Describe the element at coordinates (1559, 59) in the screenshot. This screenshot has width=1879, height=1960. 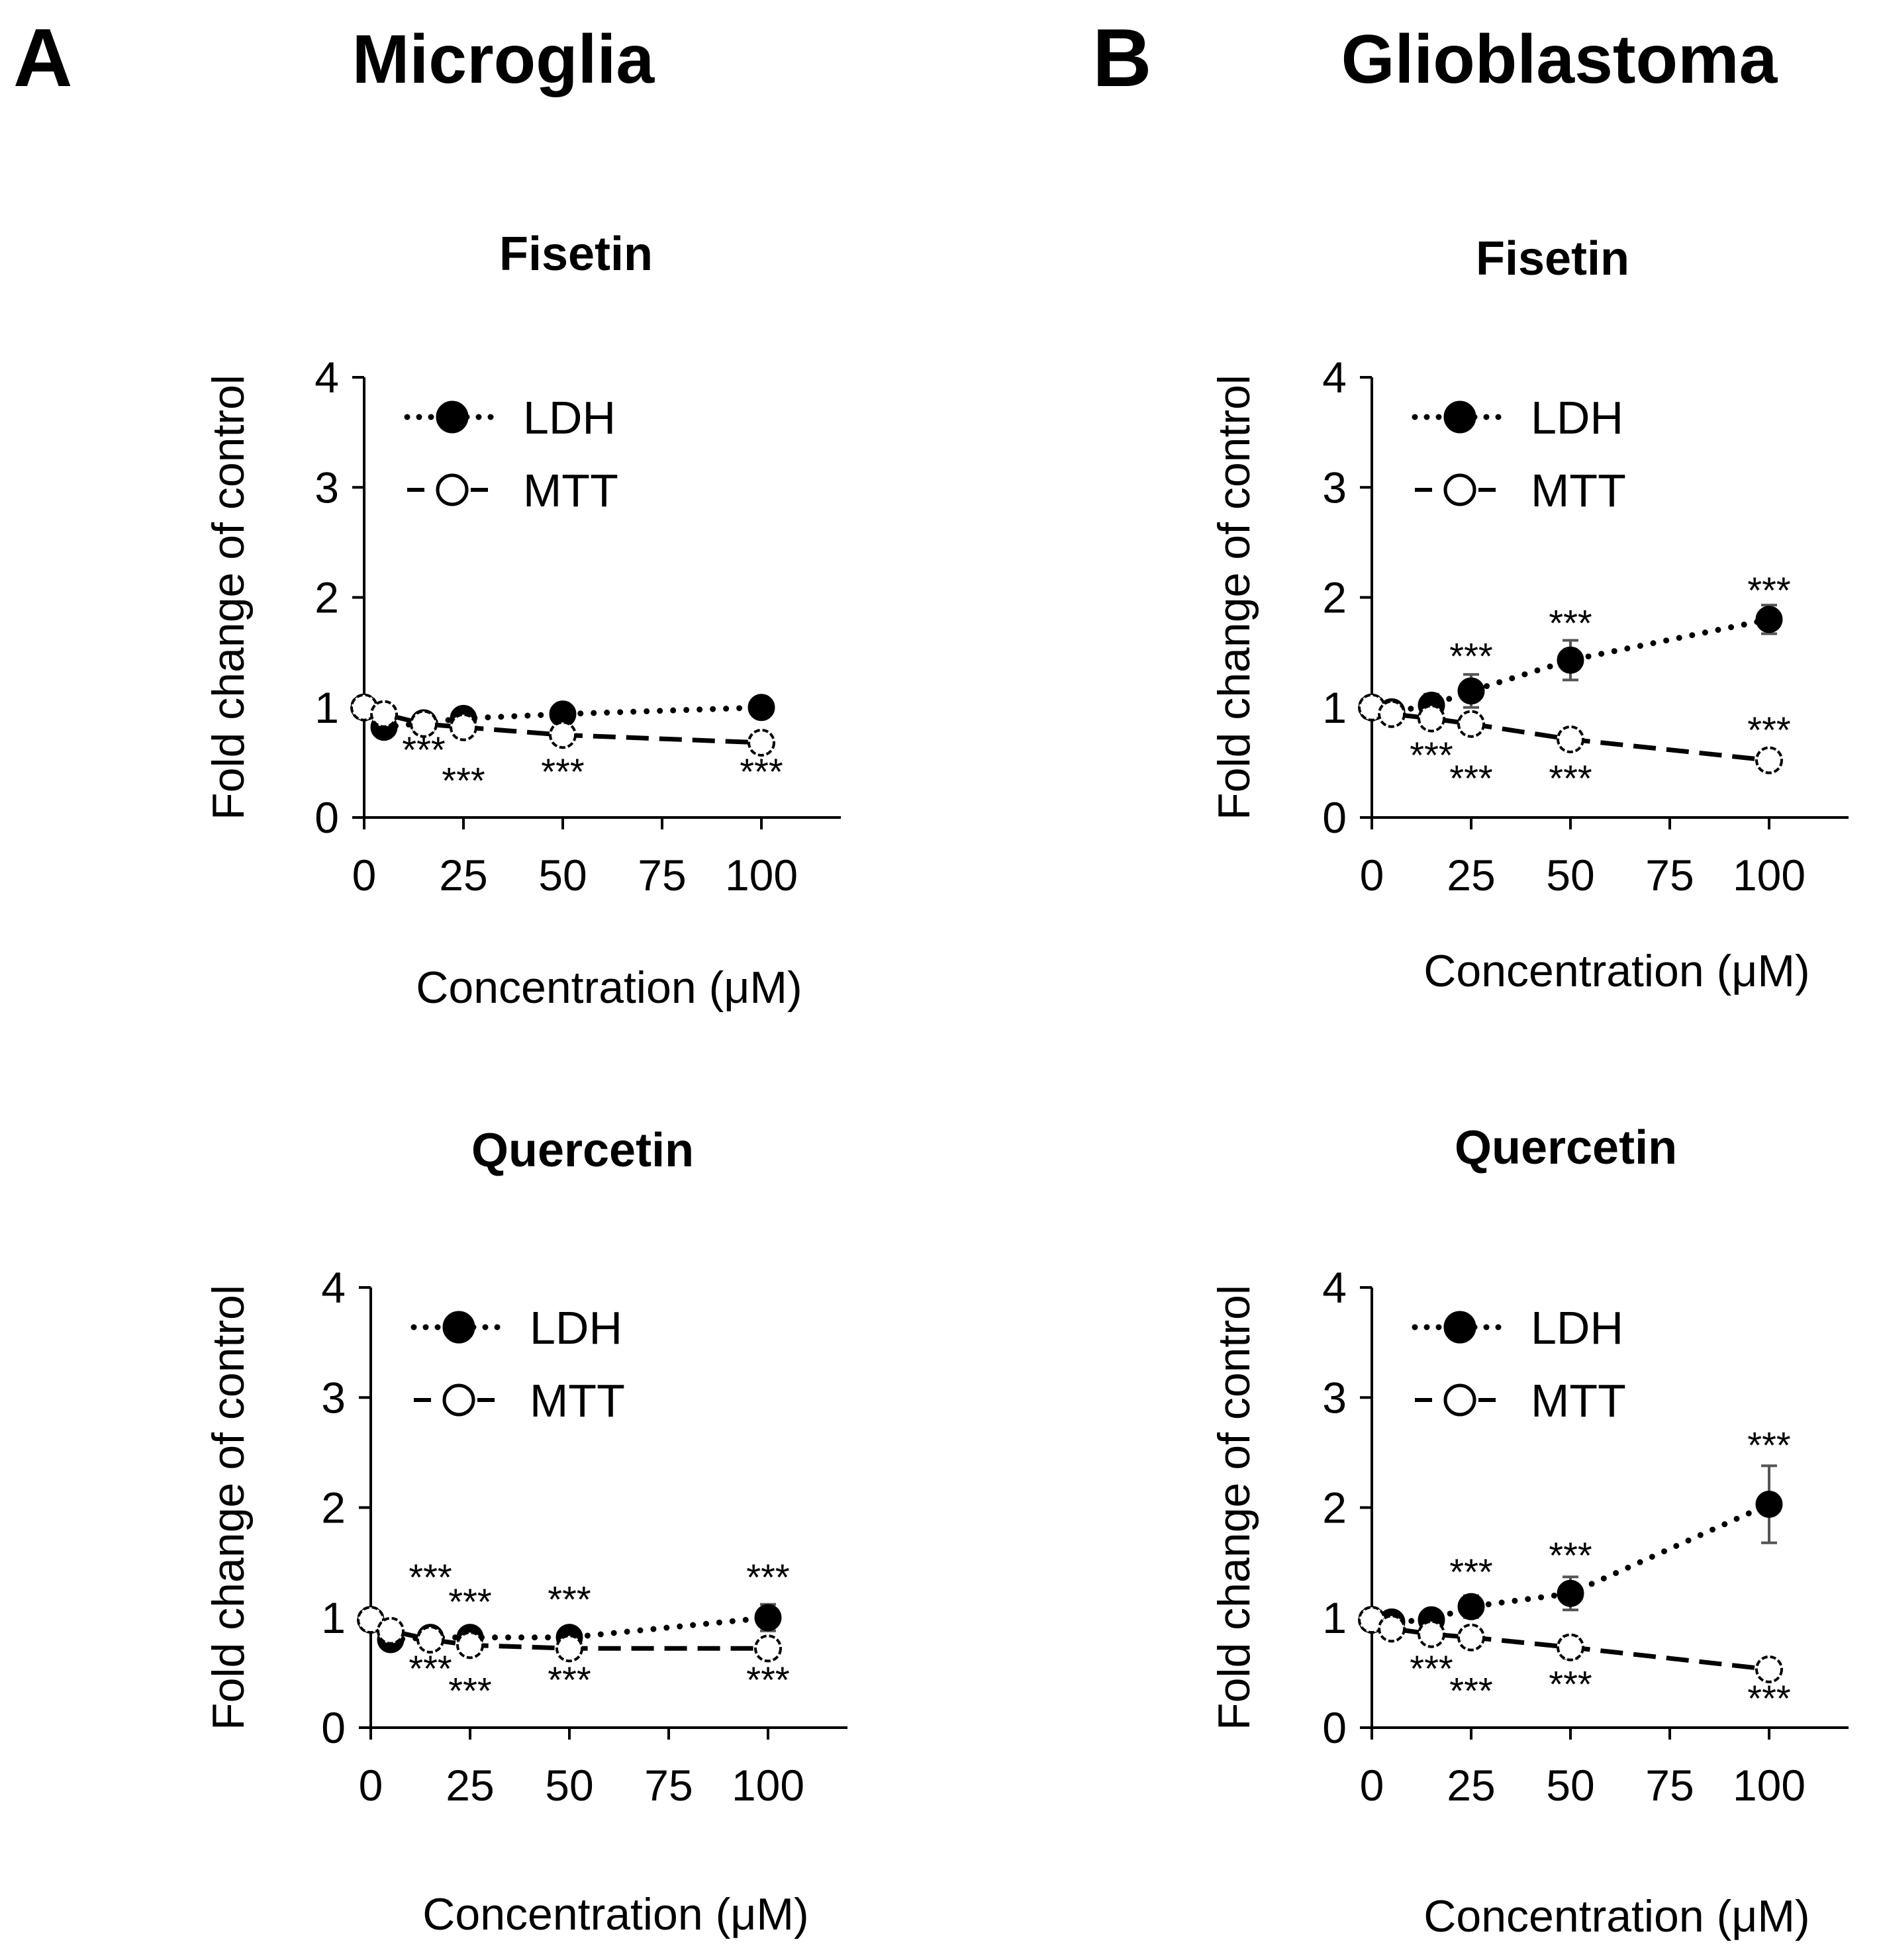
I see `panel-title-glioblastoma: Glioblastoma` at that location.